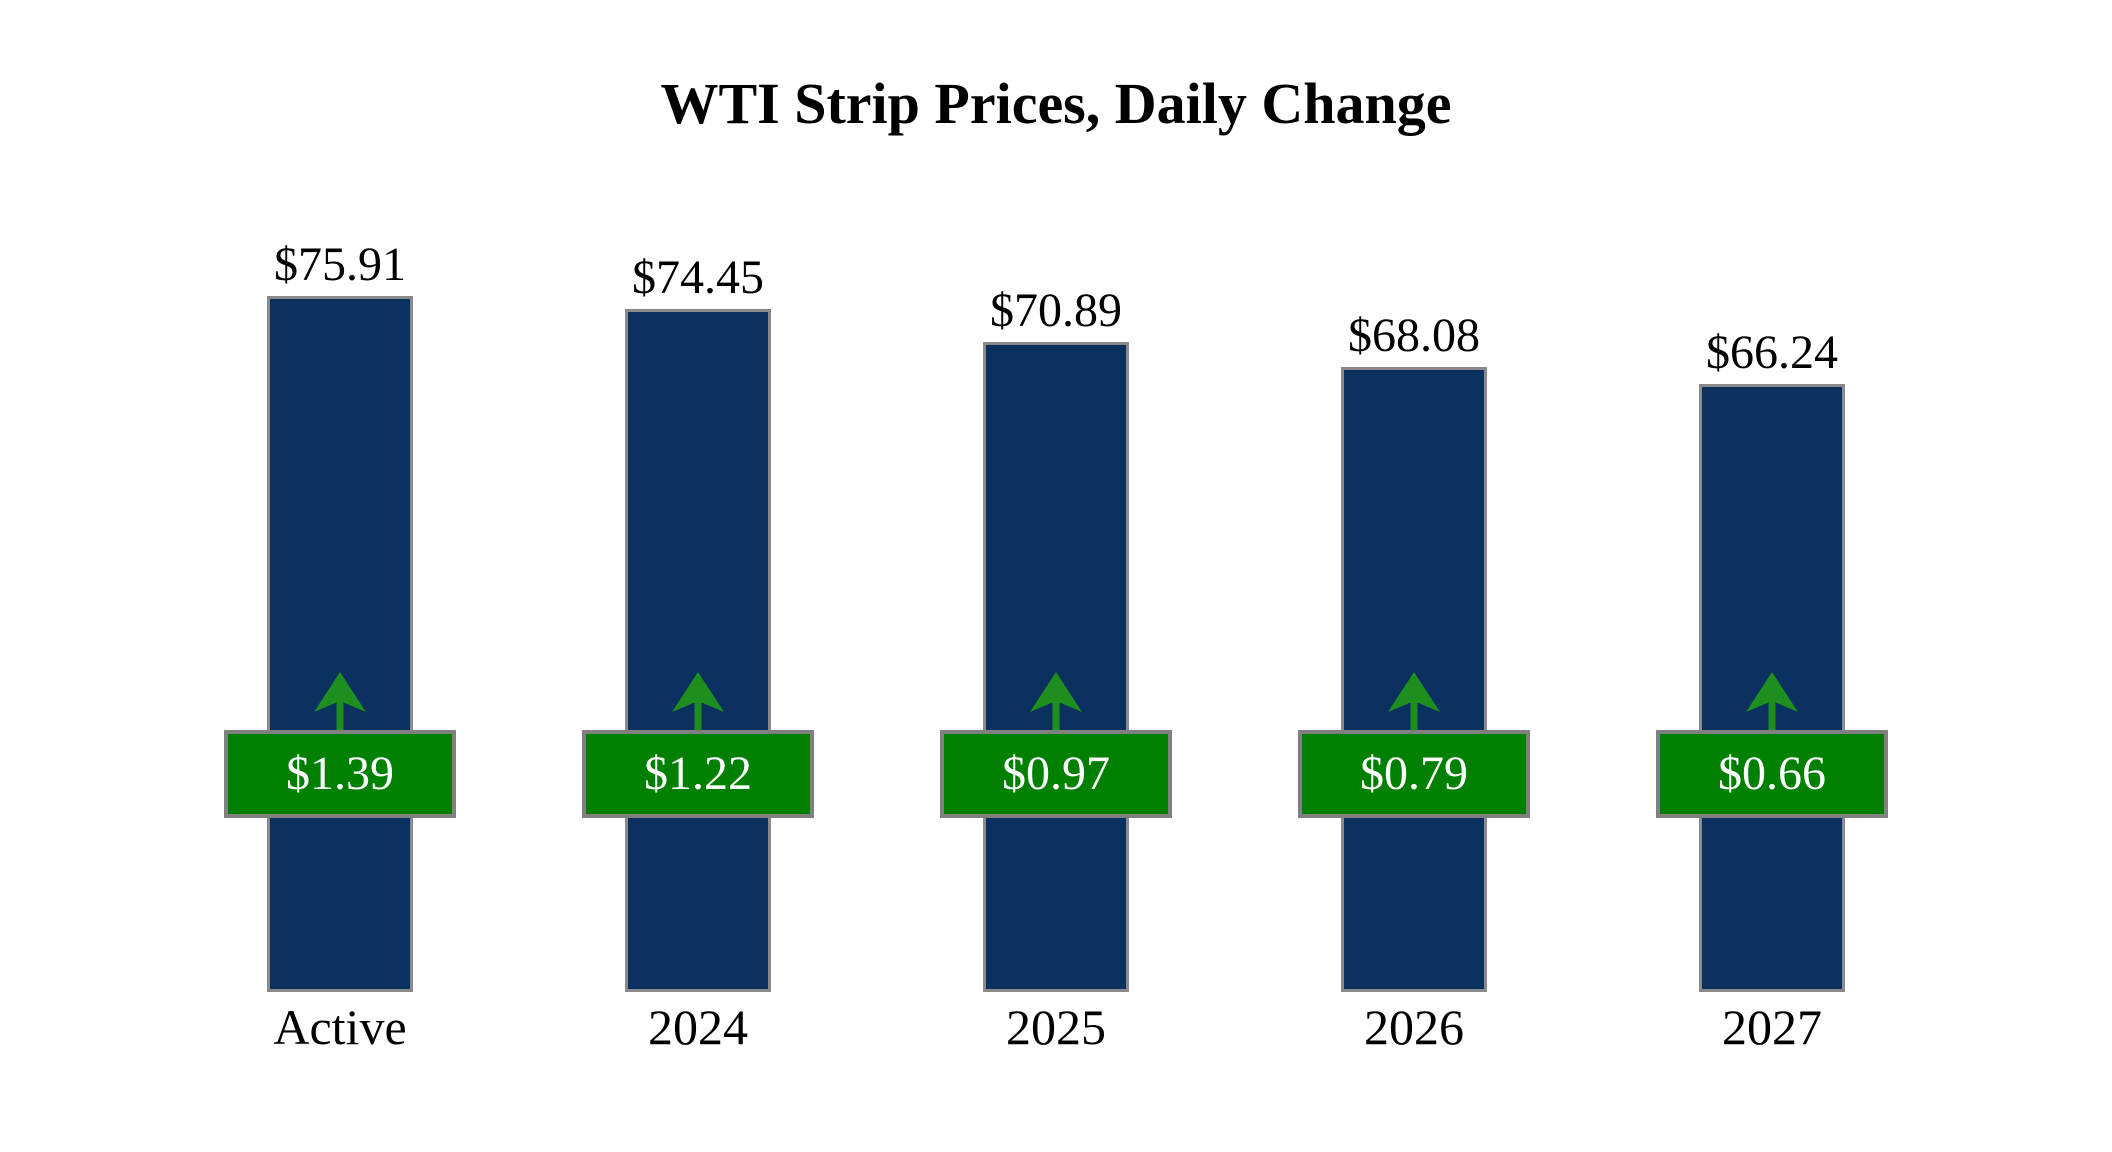  I want to click on category-label: 2025, so click(1056, 1027).